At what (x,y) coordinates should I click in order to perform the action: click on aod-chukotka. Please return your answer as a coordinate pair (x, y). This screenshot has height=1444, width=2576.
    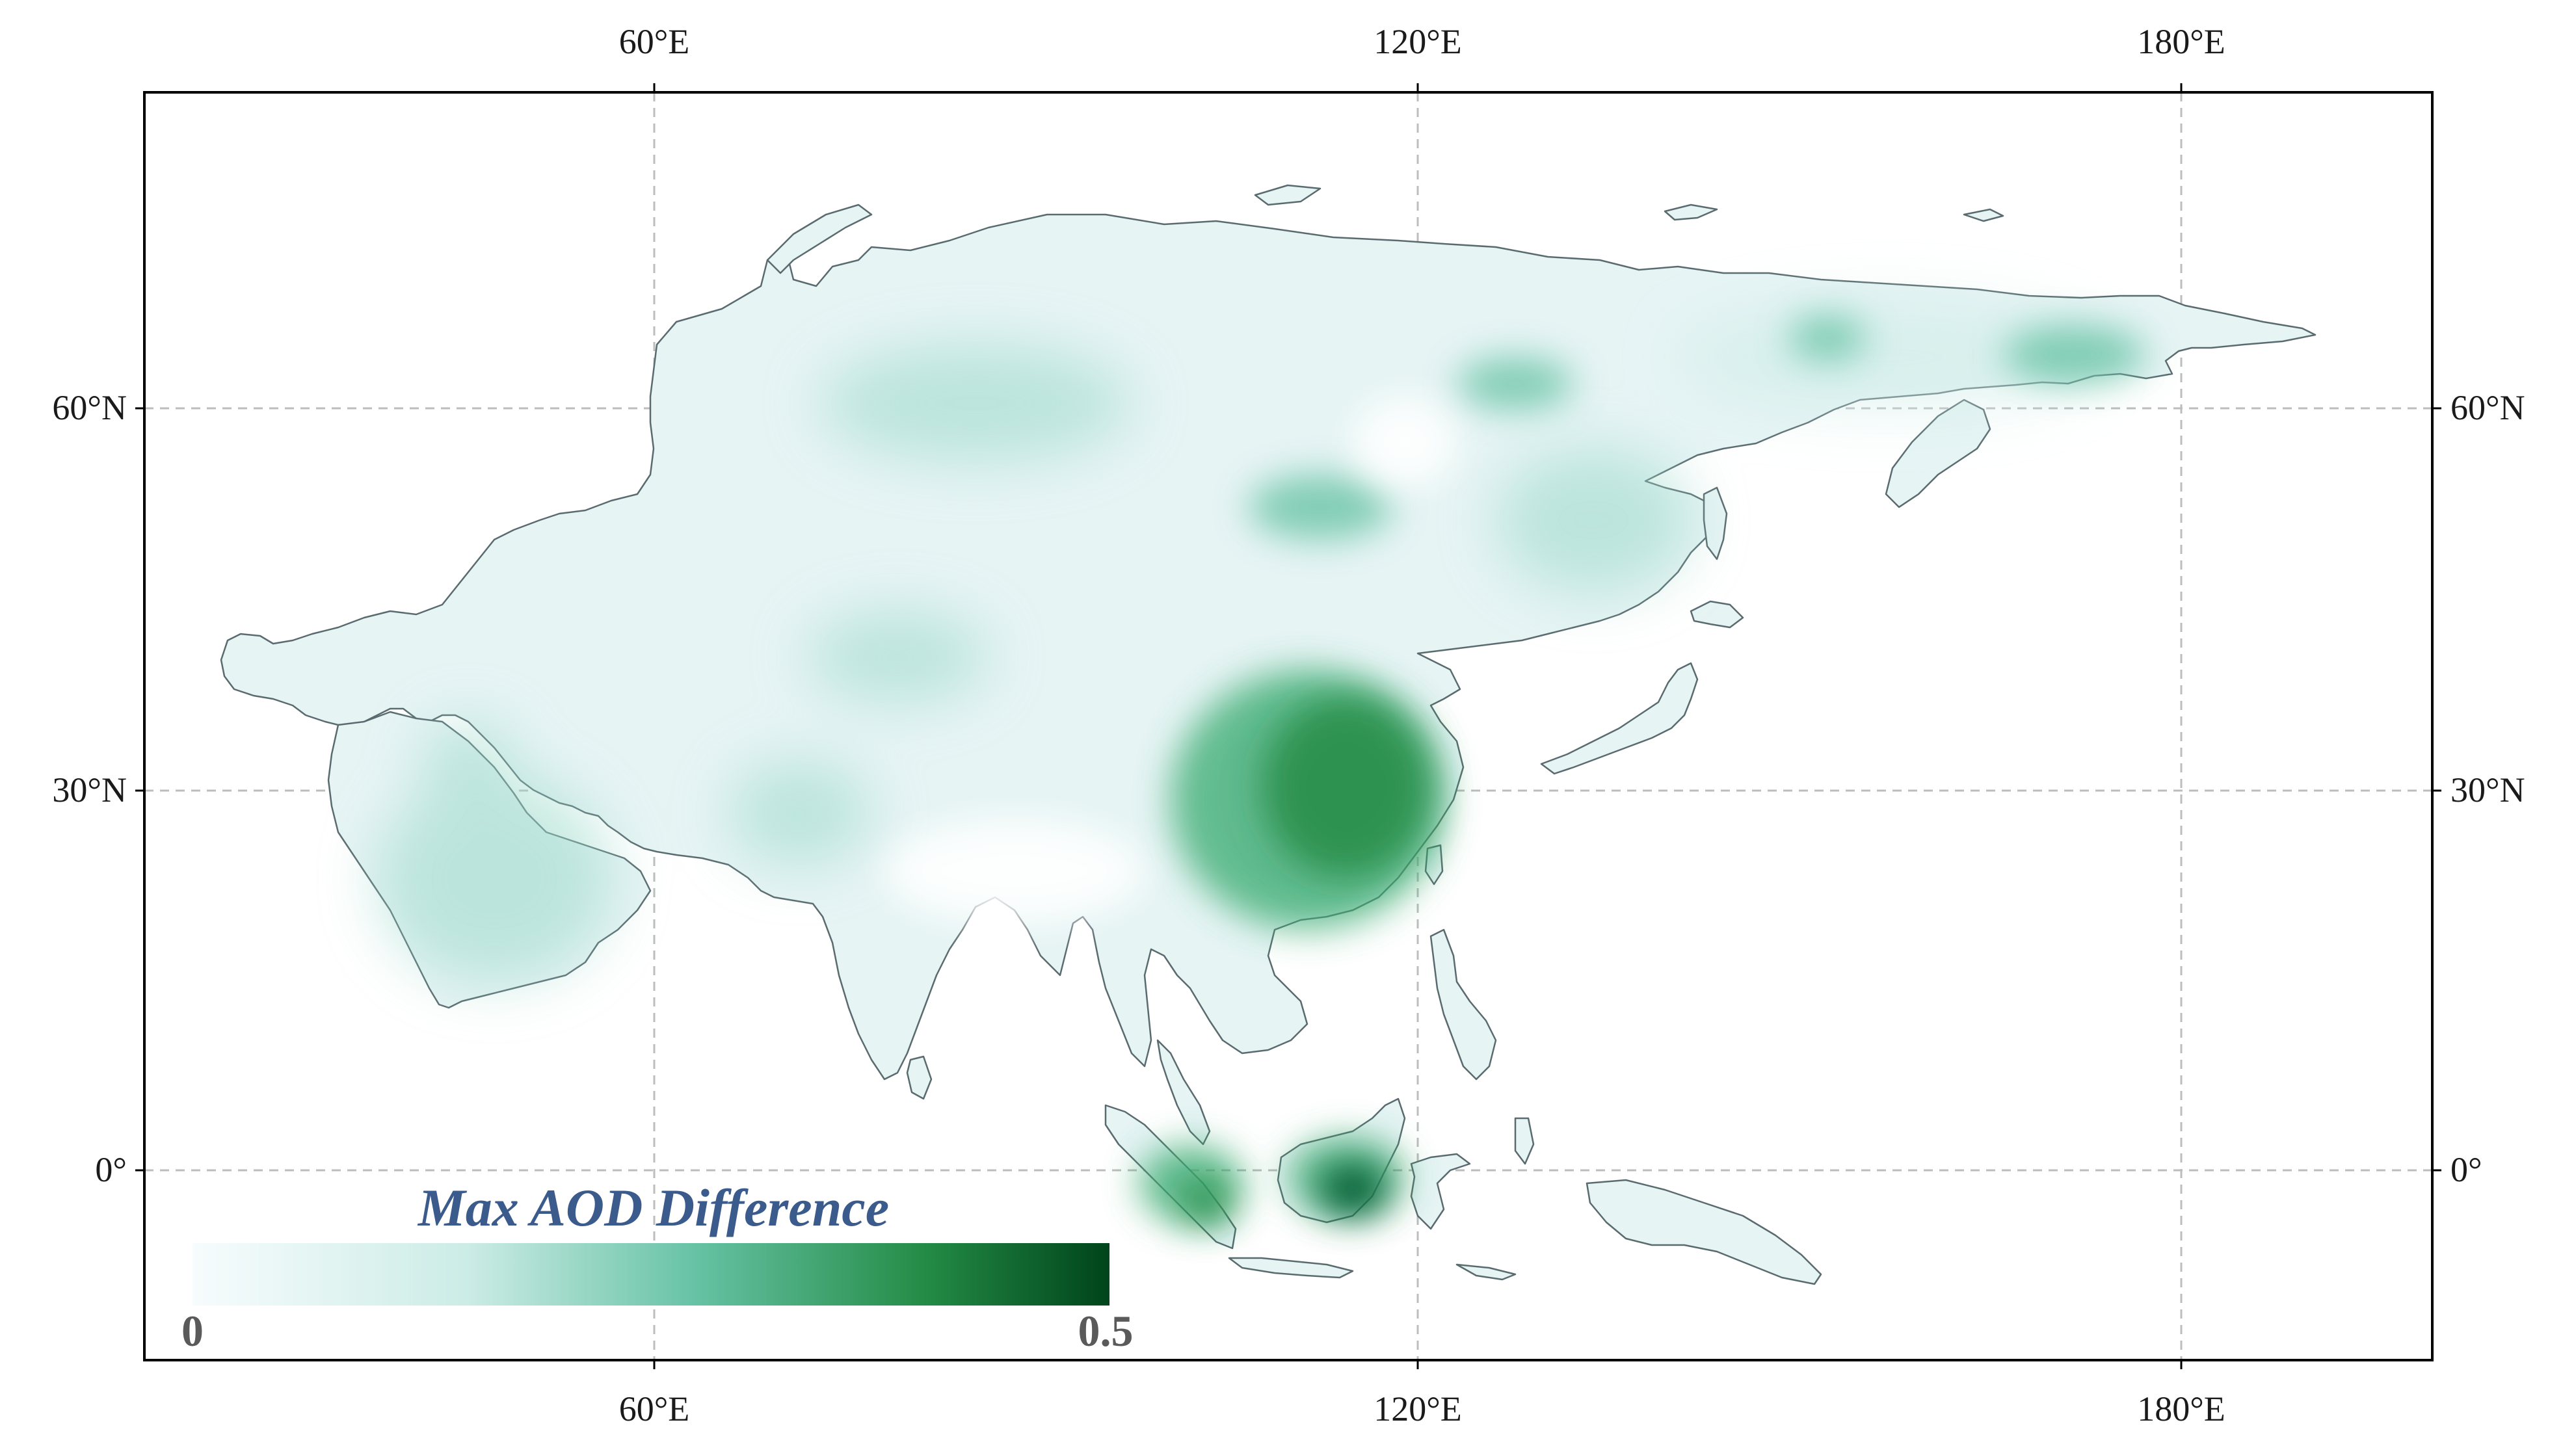
    Looking at the image, I should click on (2074, 354).